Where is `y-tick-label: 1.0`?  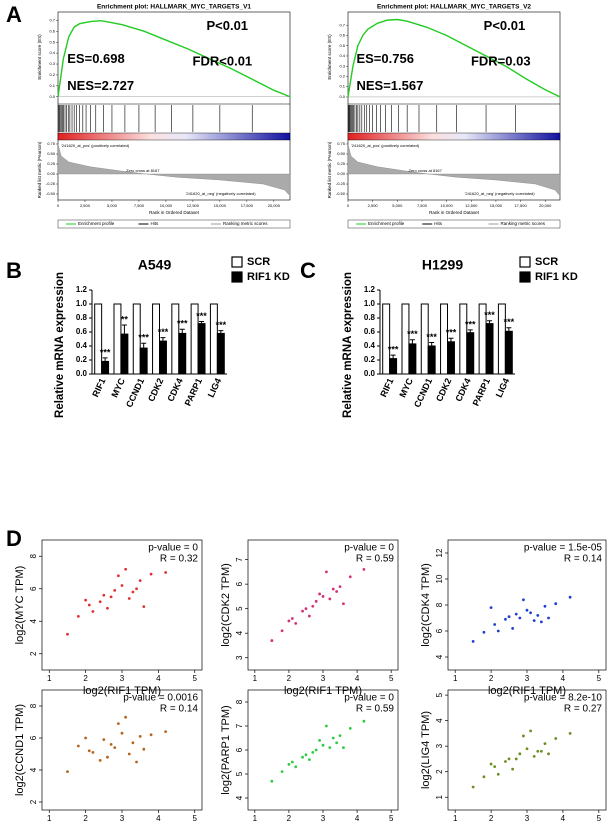
y-tick-label: 1.0 is located at coordinates (82, 303).